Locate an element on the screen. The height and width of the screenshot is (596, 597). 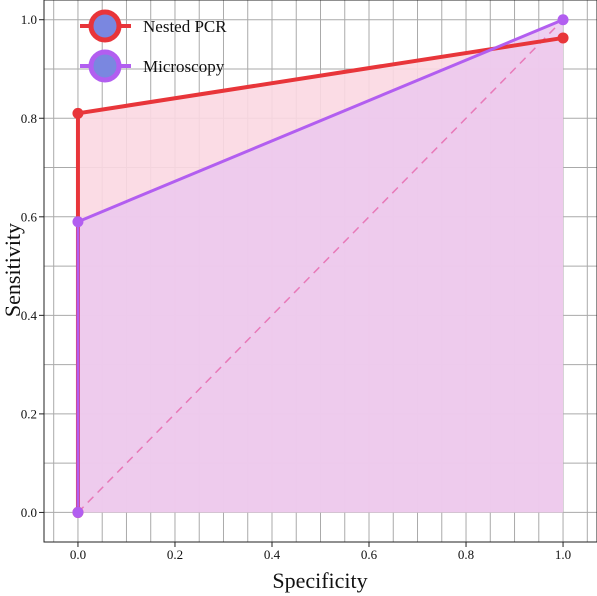
x-tick-label: 0.4 is located at coordinates (272, 554).